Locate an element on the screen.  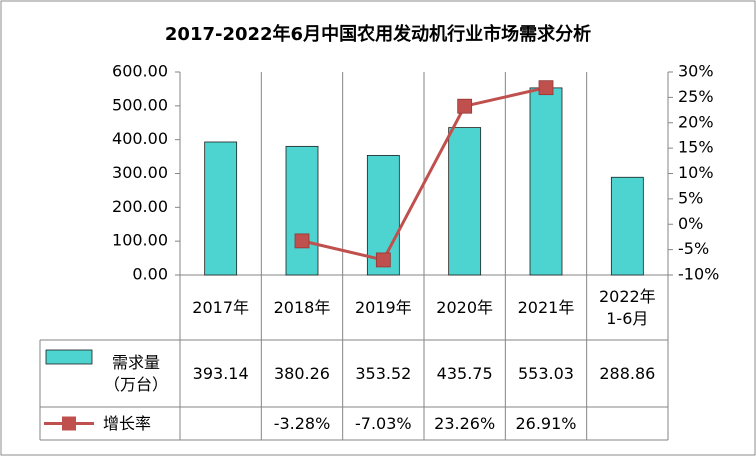
y-tick-label: 0.00 is located at coordinates (150, 274).